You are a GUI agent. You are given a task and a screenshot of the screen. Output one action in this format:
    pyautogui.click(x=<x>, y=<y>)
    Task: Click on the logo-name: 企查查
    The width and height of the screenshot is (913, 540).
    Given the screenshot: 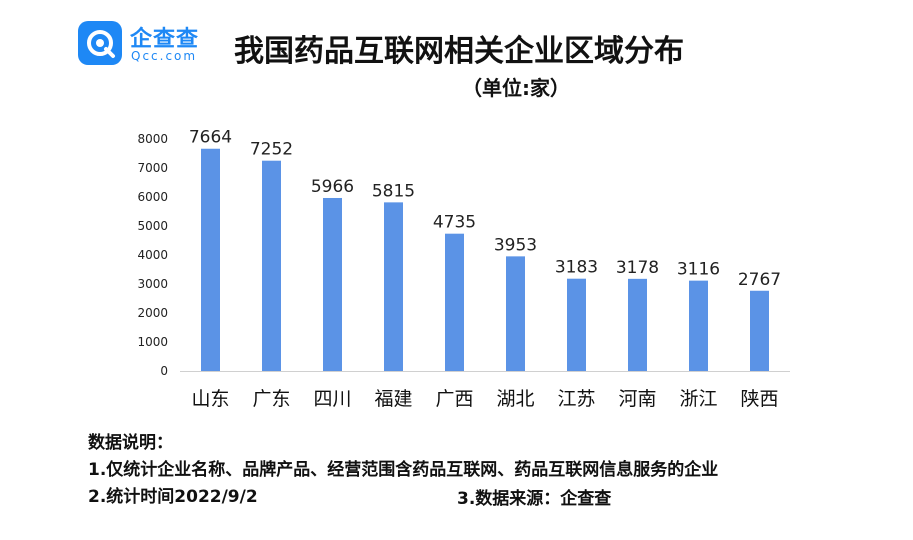 What is the action you would take?
    pyautogui.click(x=165, y=39)
    